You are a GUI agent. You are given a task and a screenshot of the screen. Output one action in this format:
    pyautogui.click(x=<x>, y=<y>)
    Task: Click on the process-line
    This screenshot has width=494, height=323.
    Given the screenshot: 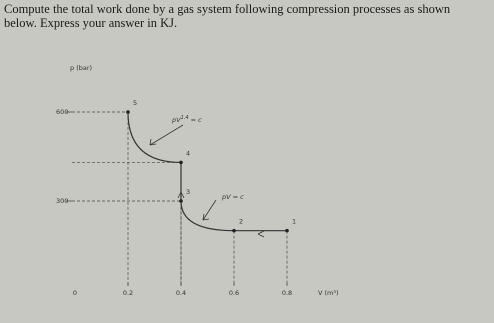 What is the action you would take?
    pyautogui.click(x=207, y=171)
    